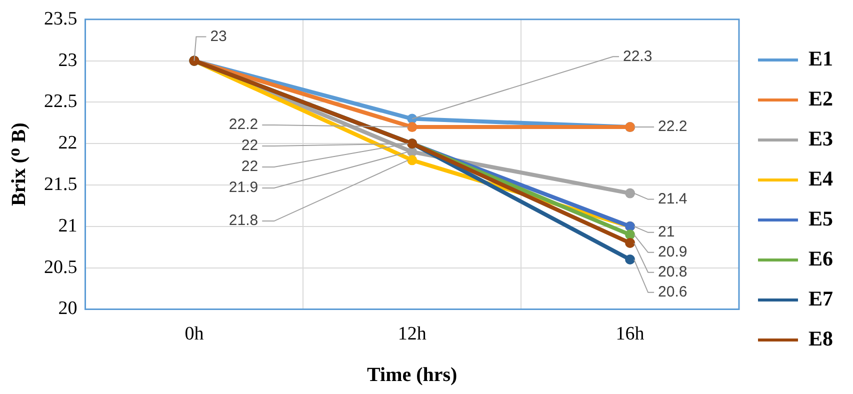 This screenshot has width=853, height=394. What do you see at coordinates (673, 199) in the screenshot?
I see `data-label: 21.4` at bounding box center [673, 199].